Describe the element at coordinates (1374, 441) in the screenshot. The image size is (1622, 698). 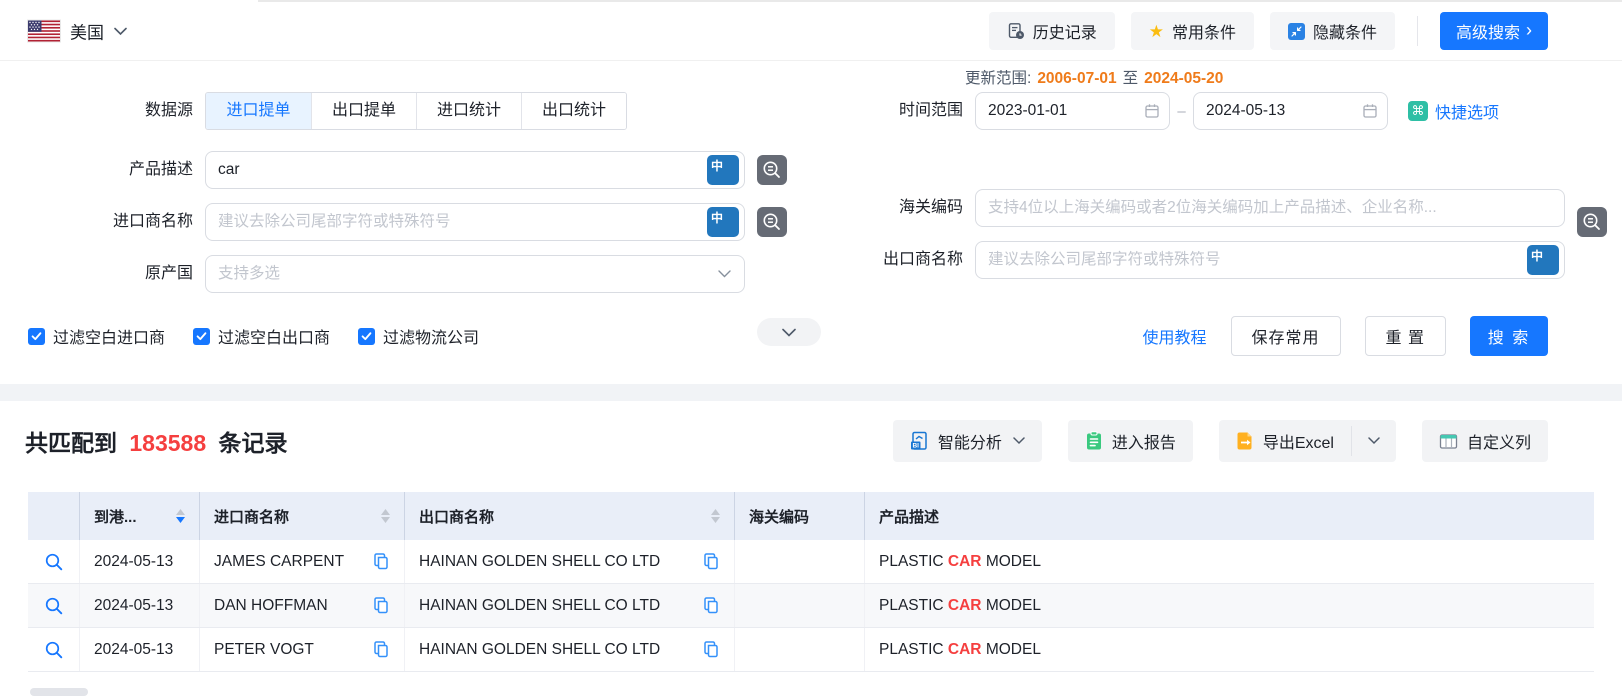
I see `export-options-button` at that location.